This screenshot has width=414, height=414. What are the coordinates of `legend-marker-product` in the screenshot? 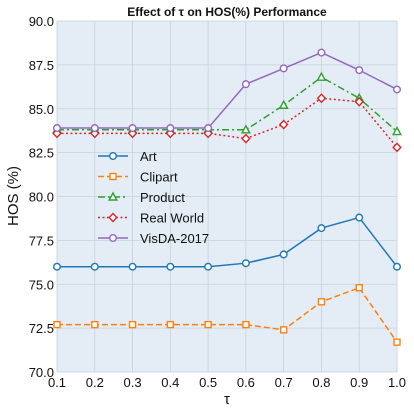 It's located at (113, 196).